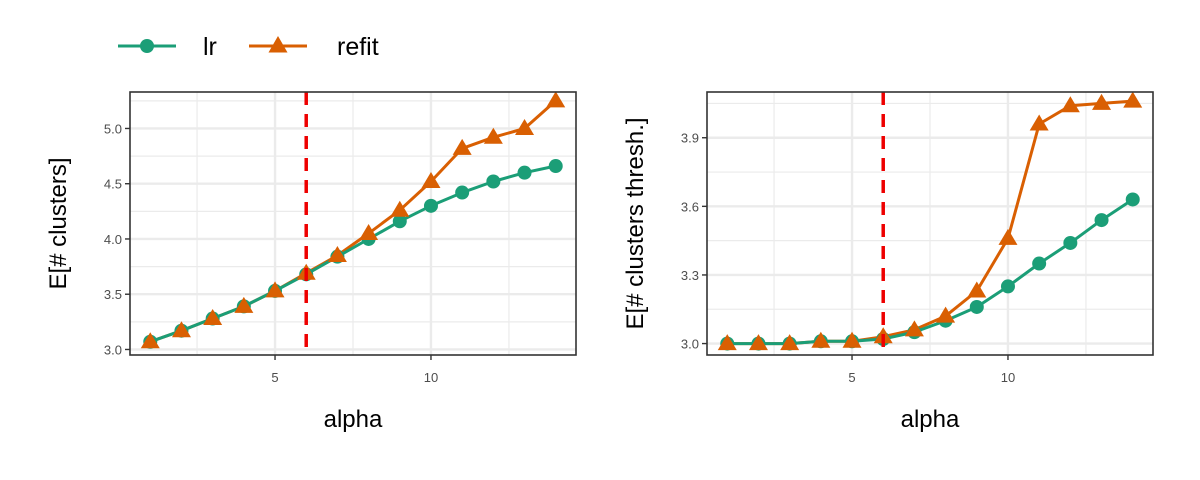 The width and height of the screenshot is (1200, 480). Describe the element at coordinates (210, 47) in the screenshot. I see `legend-label-lr: lr` at that location.